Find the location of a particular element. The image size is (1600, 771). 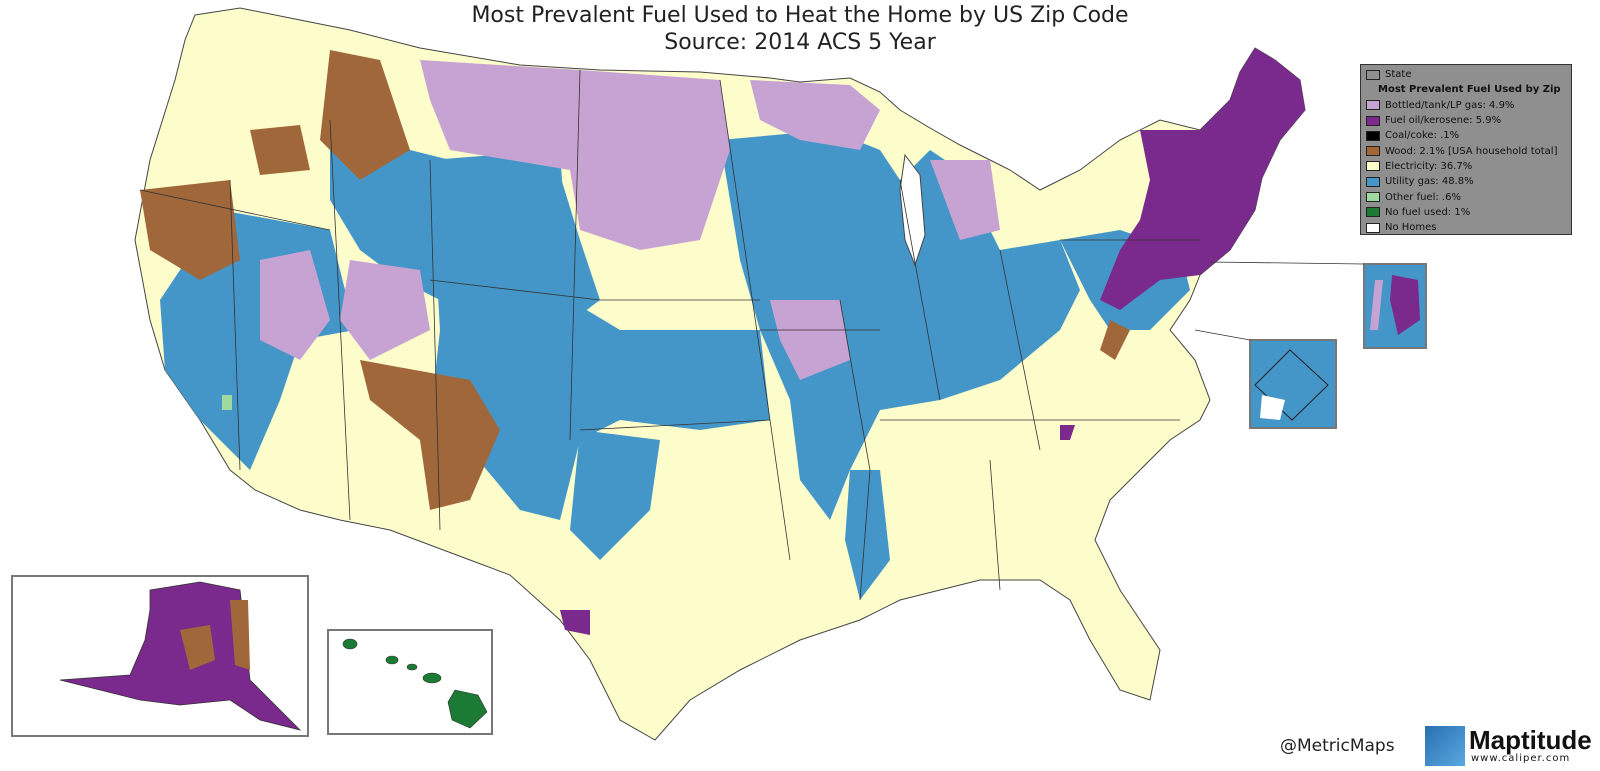

lp-gas-minnesota is located at coordinates (815, 115).